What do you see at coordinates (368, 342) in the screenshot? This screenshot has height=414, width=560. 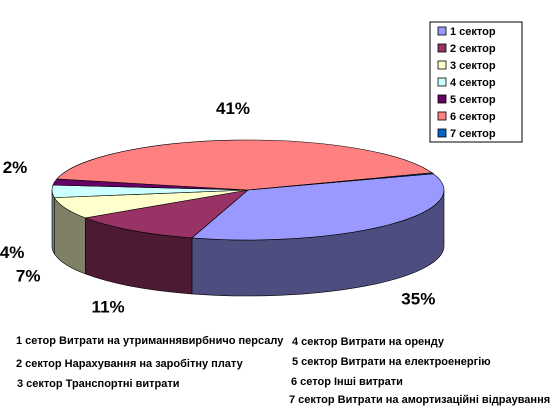 I see `note-sector-4: 4 сектор Витрати на оренду` at bounding box center [368, 342].